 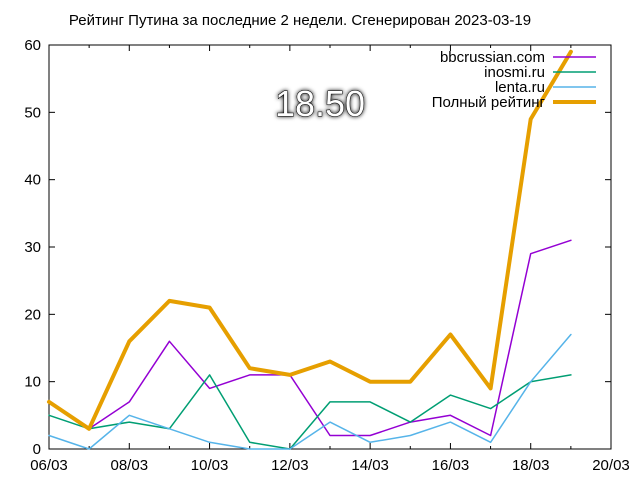 I want to click on y-tick-label: 20, so click(x=32, y=314).